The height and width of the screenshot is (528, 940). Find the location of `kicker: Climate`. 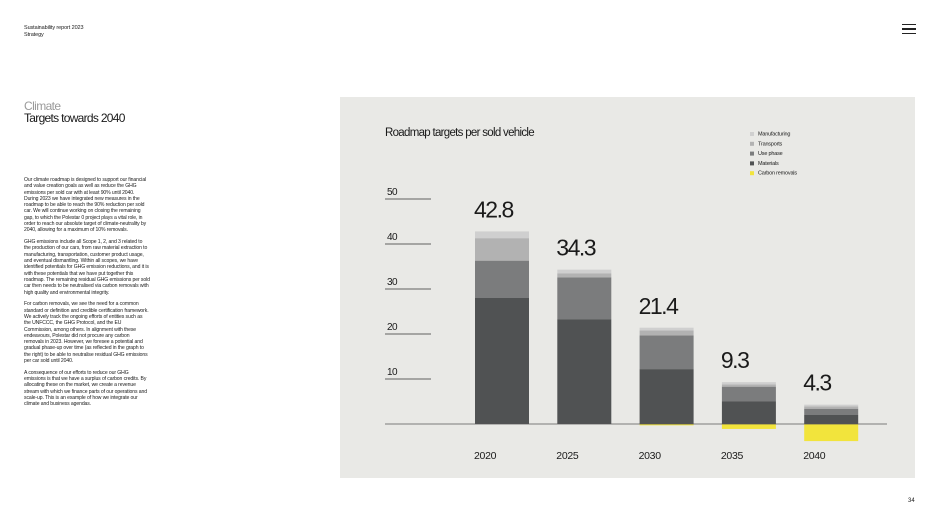

kicker: Climate is located at coordinates (42, 106).